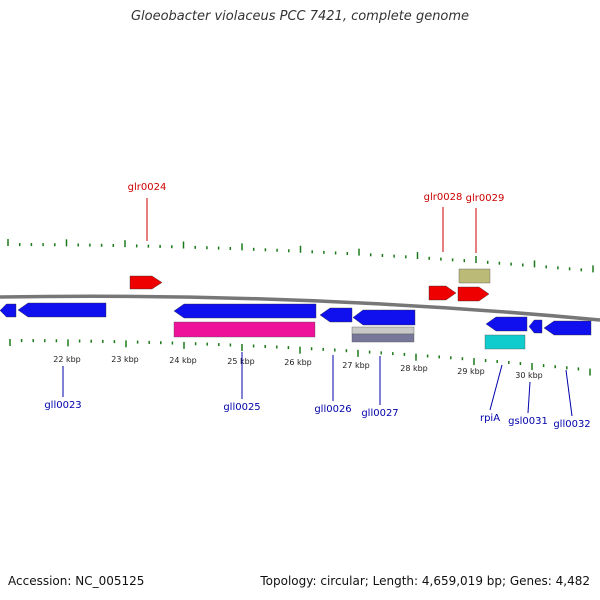 This screenshot has height=600, width=600. Describe the element at coordinates (490, 418) in the screenshot. I see `reverse-gene-label: rpiA` at that location.